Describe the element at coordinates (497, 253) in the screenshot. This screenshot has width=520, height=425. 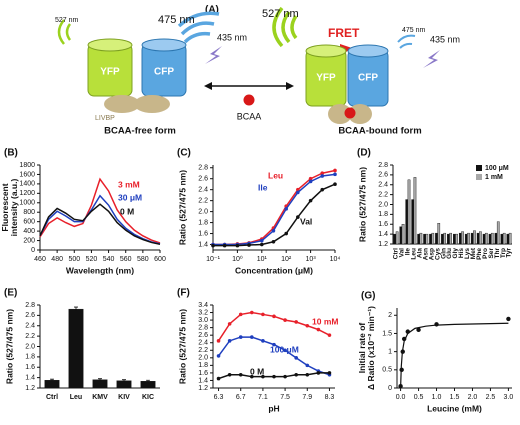
I see `x-tick-label: Thr` at that location.